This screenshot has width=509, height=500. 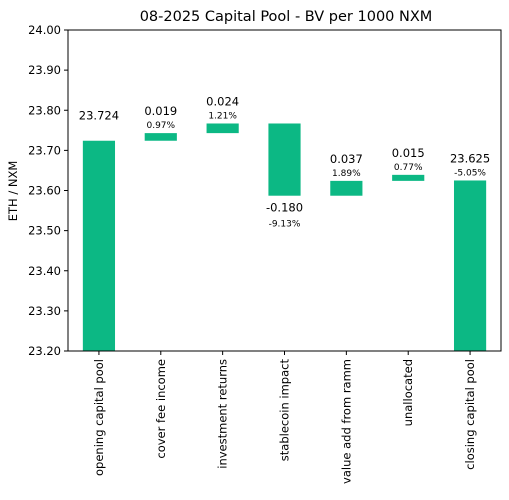 What do you see at coordinates (346, 159) in the screenshot?
I see `value-label-4: 0.037` at bounding box center [346, 159].